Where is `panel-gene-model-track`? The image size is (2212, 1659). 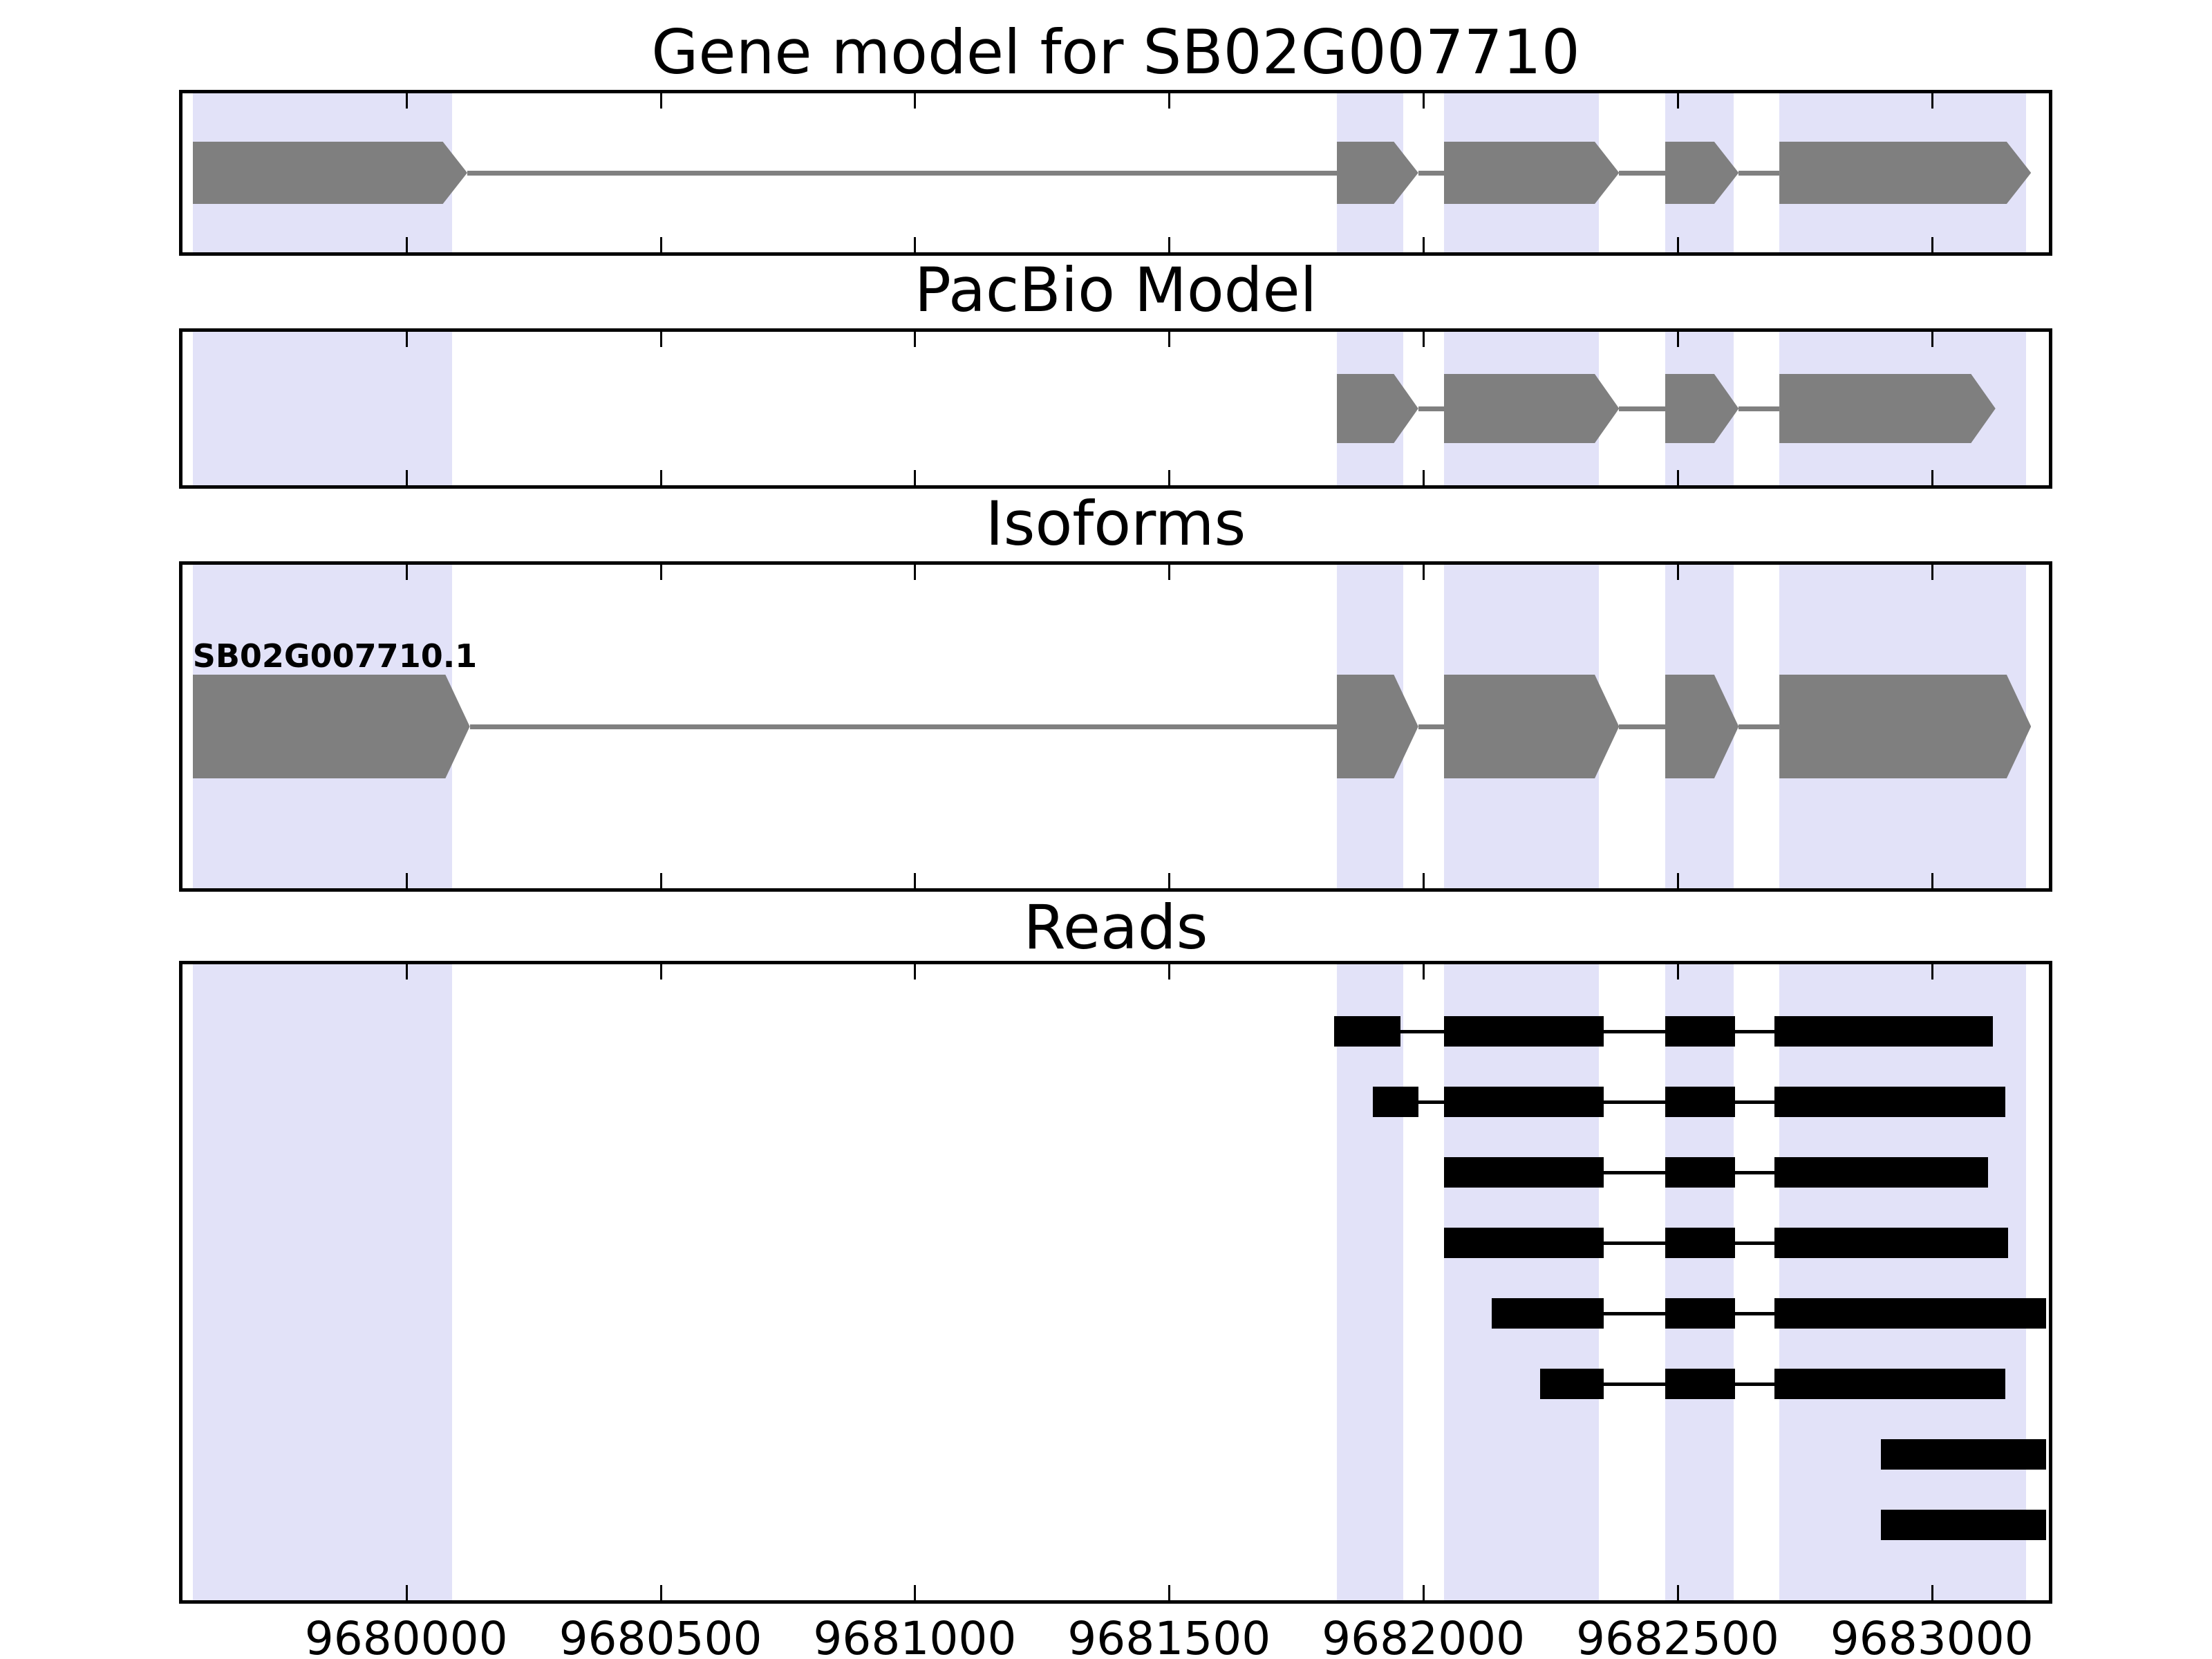 panel-gene-model-track is located at coordinates (1115, 173).